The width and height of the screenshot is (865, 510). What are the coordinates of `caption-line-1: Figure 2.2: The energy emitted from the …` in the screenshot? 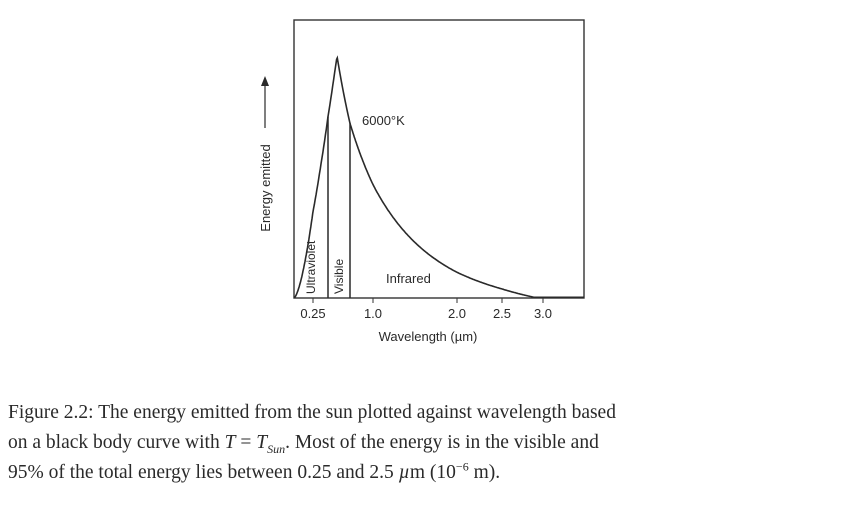 It's located at (312, 412).